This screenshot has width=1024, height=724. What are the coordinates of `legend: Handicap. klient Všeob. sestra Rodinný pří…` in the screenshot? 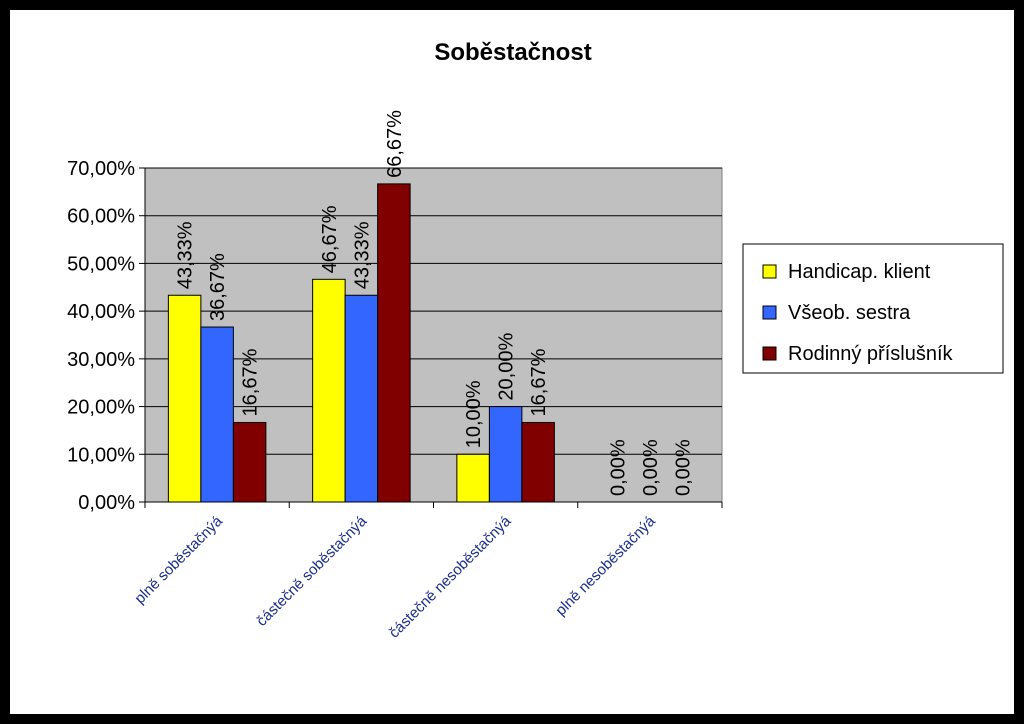 It's located at (873, 308).